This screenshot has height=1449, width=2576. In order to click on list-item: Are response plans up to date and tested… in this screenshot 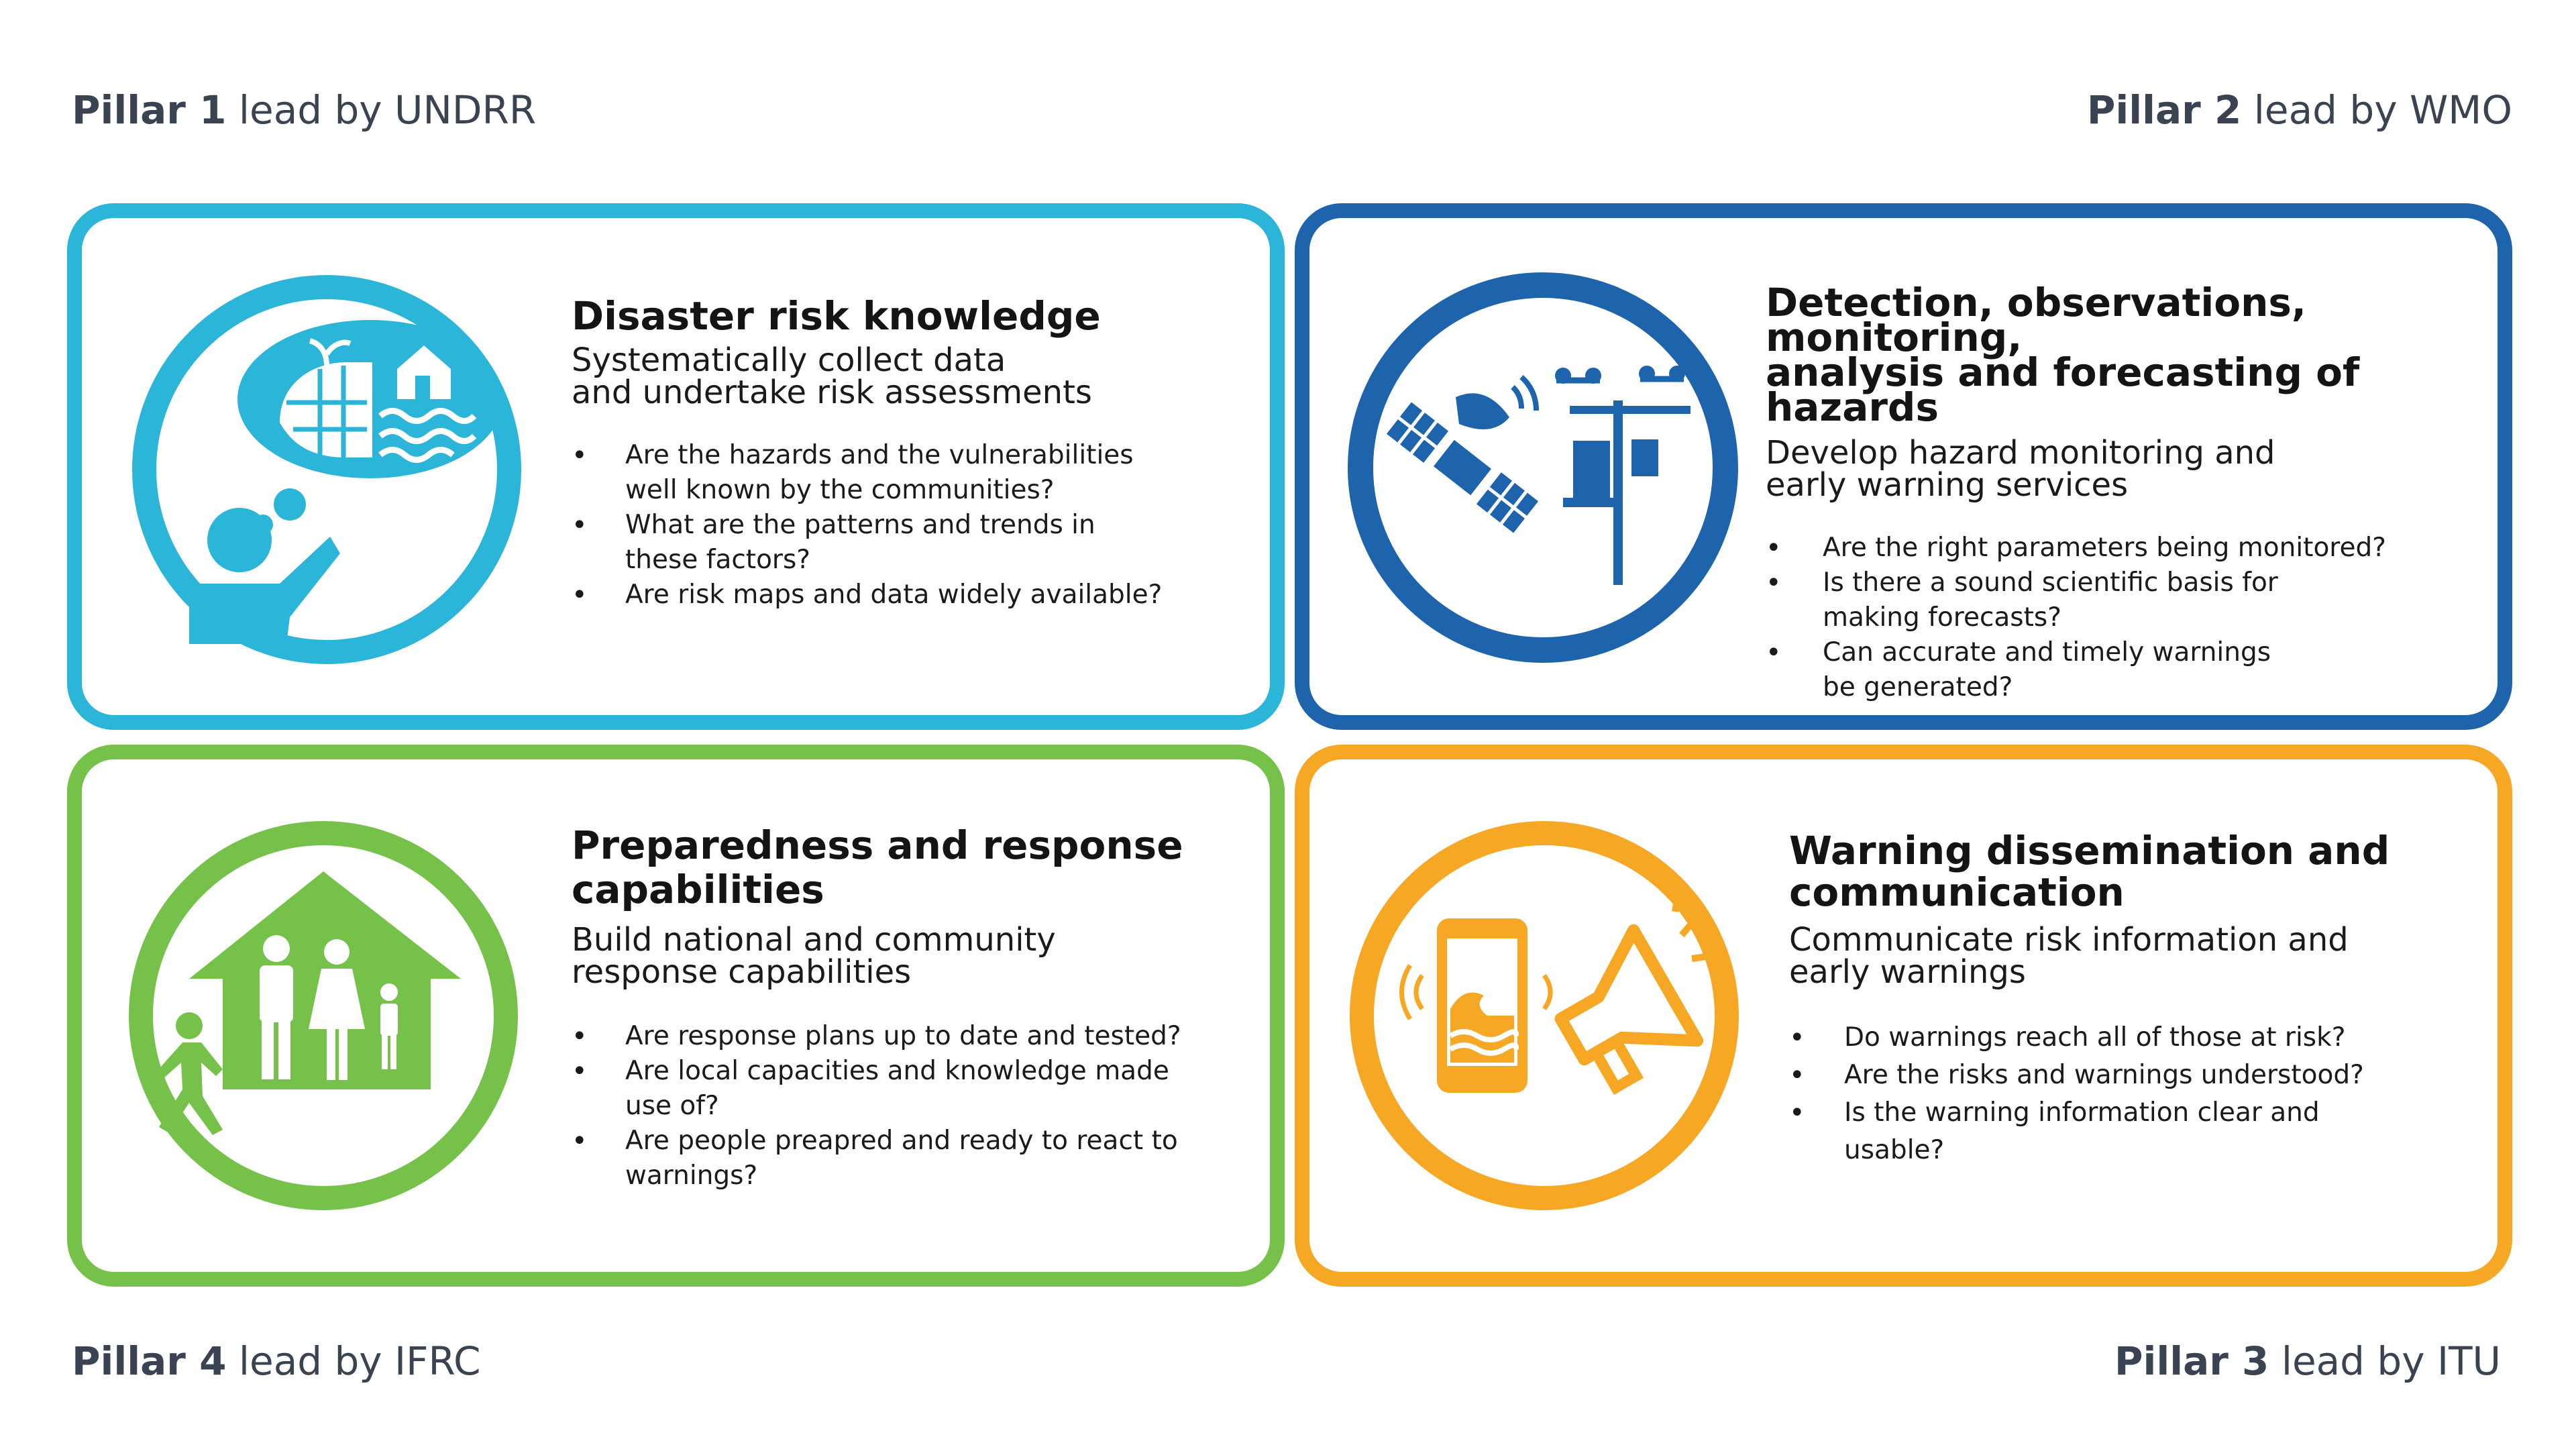, I will do `click(927, 1036)`.